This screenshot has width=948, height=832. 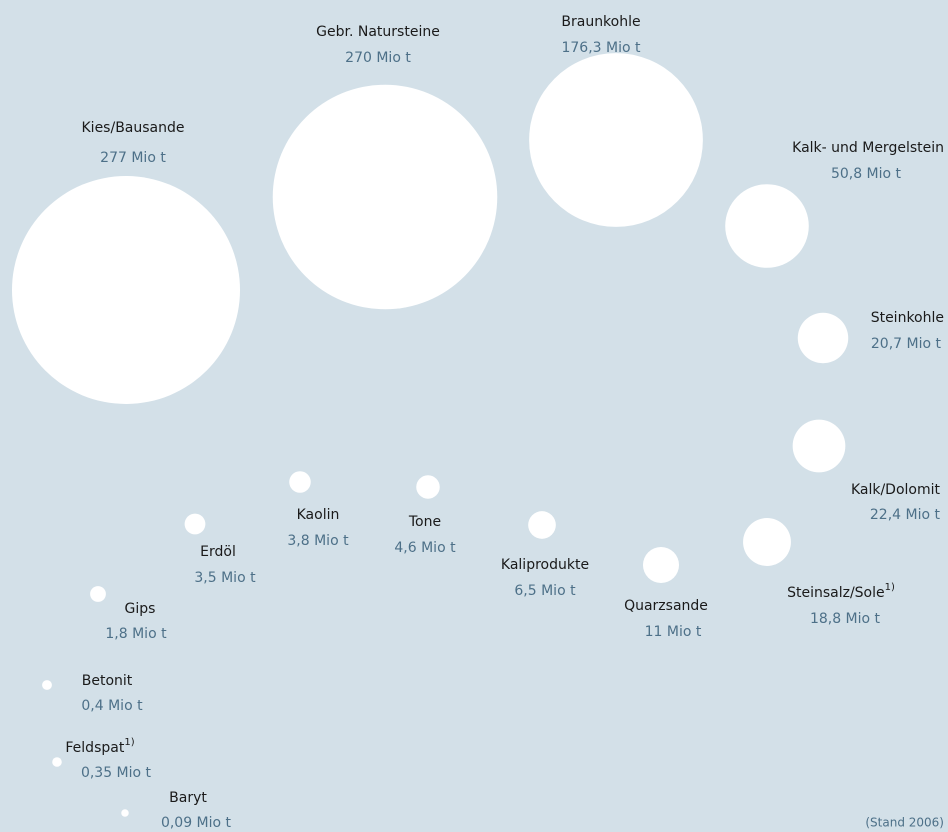 I want to click on category-label: Steinsalz/Sole1), so click(x=841, y=591).